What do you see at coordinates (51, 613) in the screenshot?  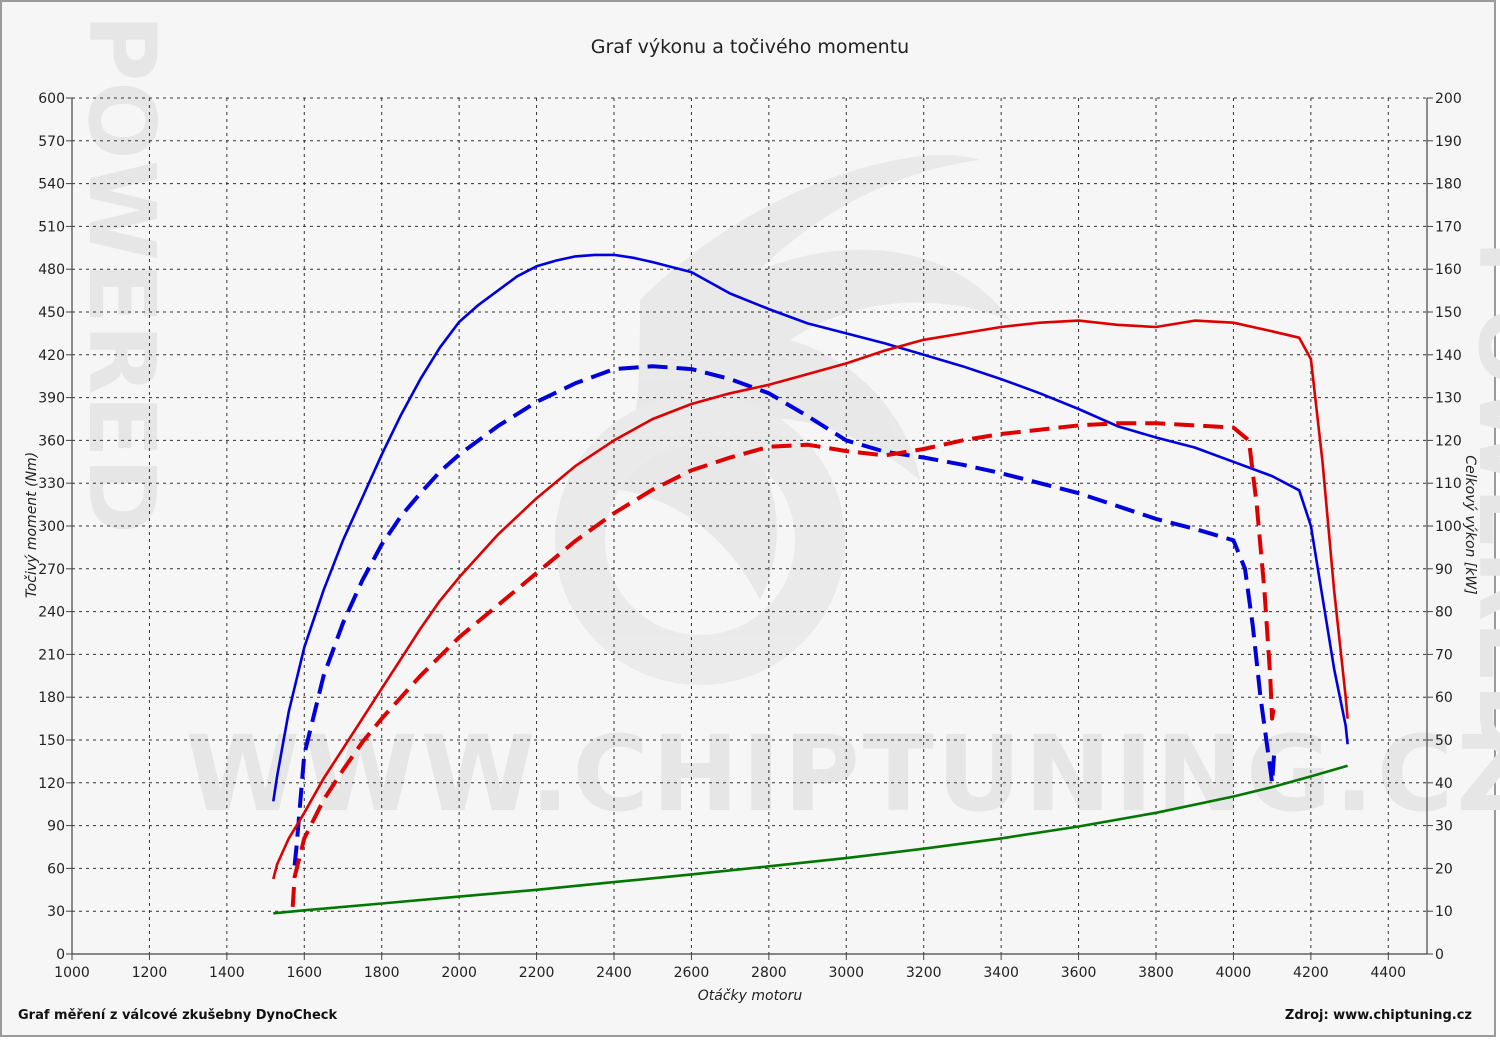 I see `y-left-tick-label: 240` at bounding box center [51, 613].